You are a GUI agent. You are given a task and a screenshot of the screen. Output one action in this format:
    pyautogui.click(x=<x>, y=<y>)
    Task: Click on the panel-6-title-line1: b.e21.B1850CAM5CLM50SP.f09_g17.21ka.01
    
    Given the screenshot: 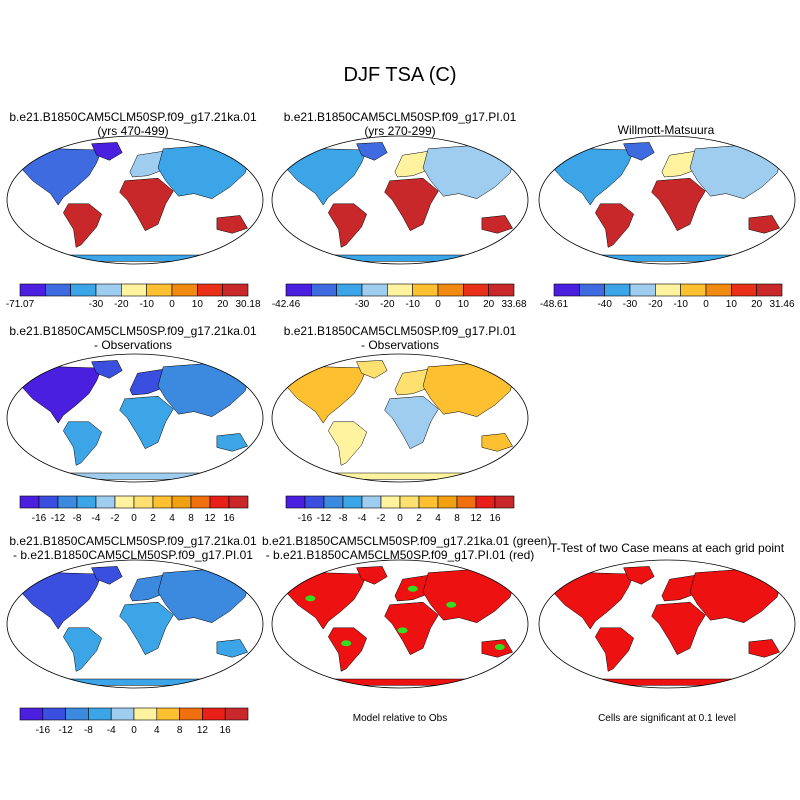 What is the action you would take?
    pyautogui.click(x=133, y=541)
    